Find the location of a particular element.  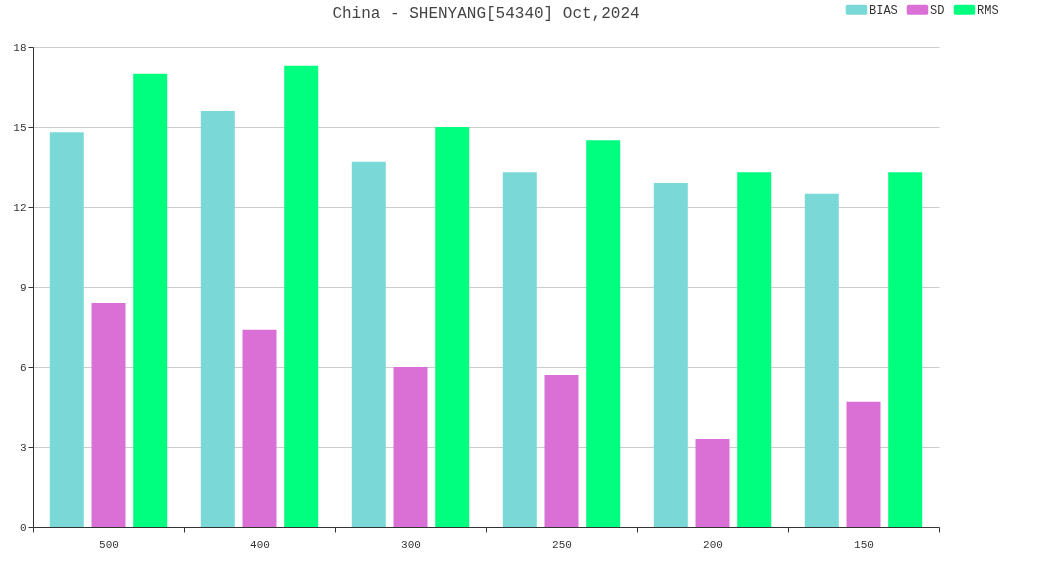

y-tick-label: 15 is located at coordinates (20, 127).